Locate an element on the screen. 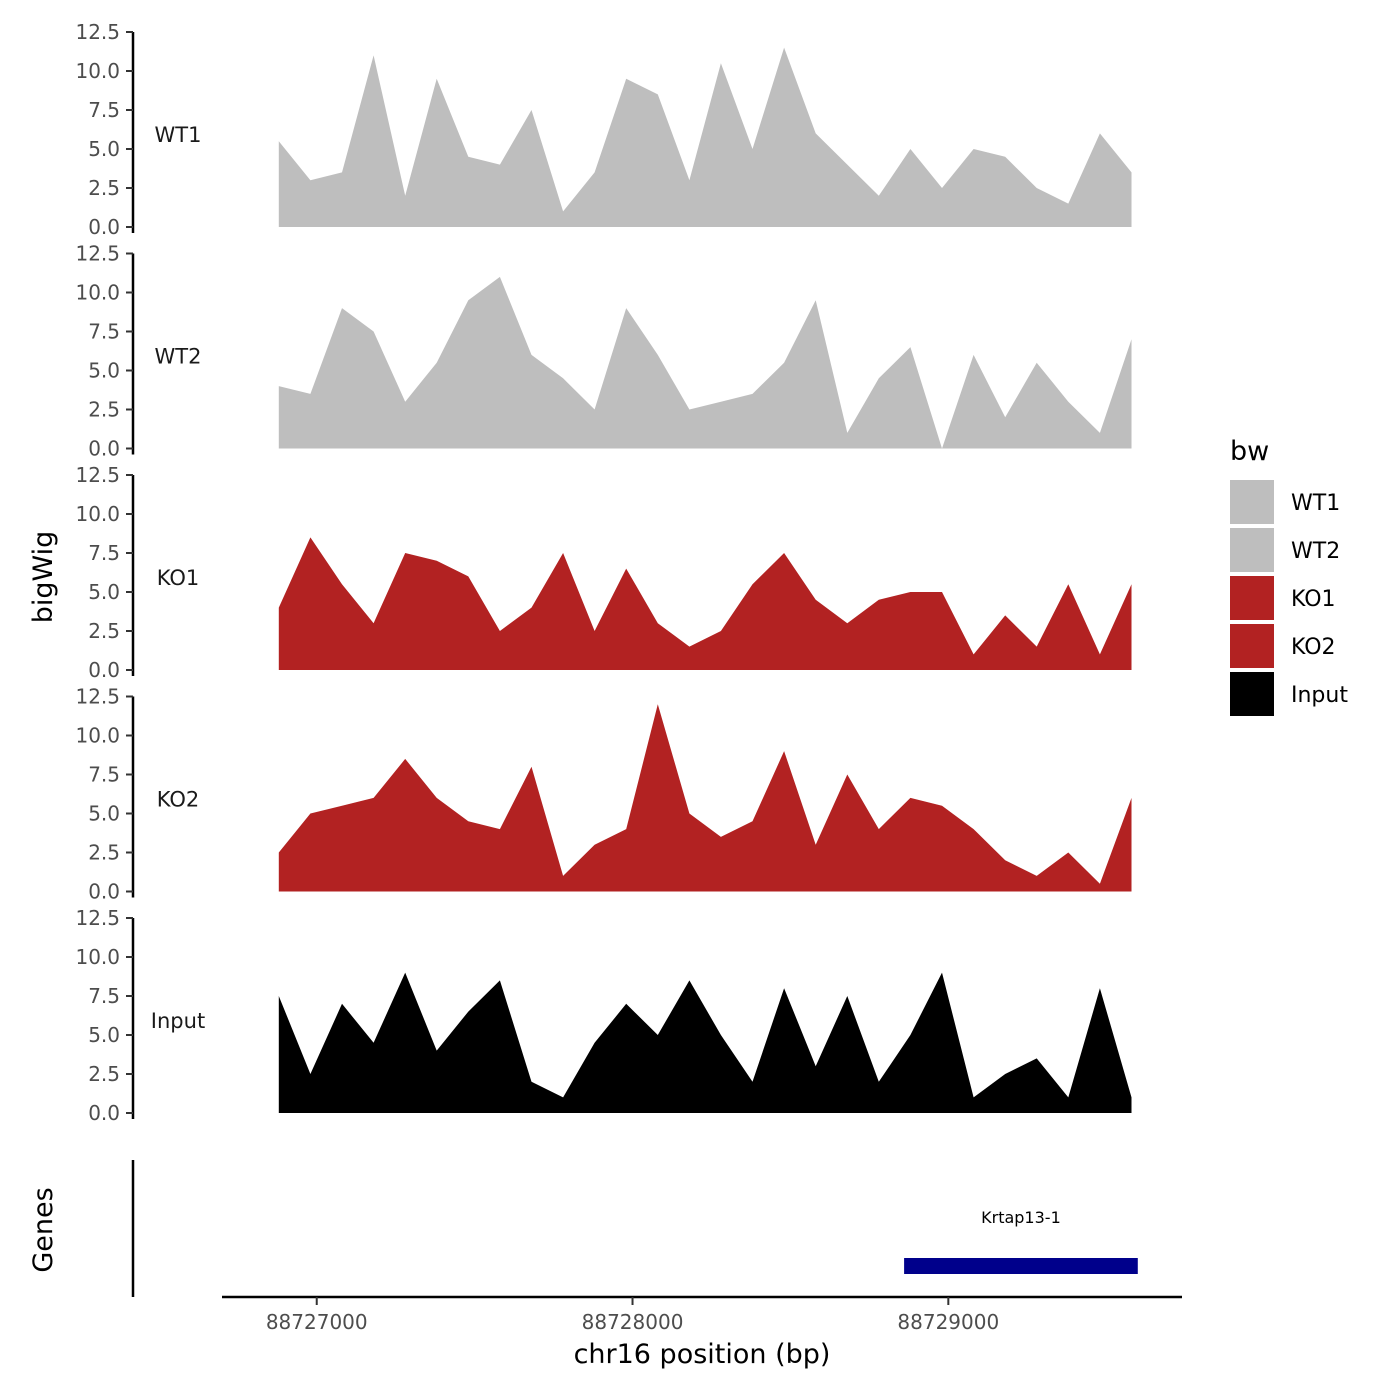  area-ko1 is located at coordinates (705, 603).